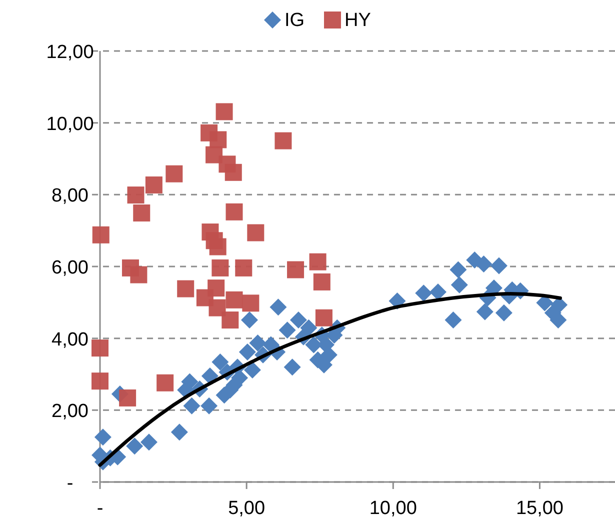 Image resolution: width=615 pixels, height=526 pixels. What do you see at coordinates (540, 508) in the screenshot?
I see `x-tick-label: 15,00` at bounding box center [540, 508].